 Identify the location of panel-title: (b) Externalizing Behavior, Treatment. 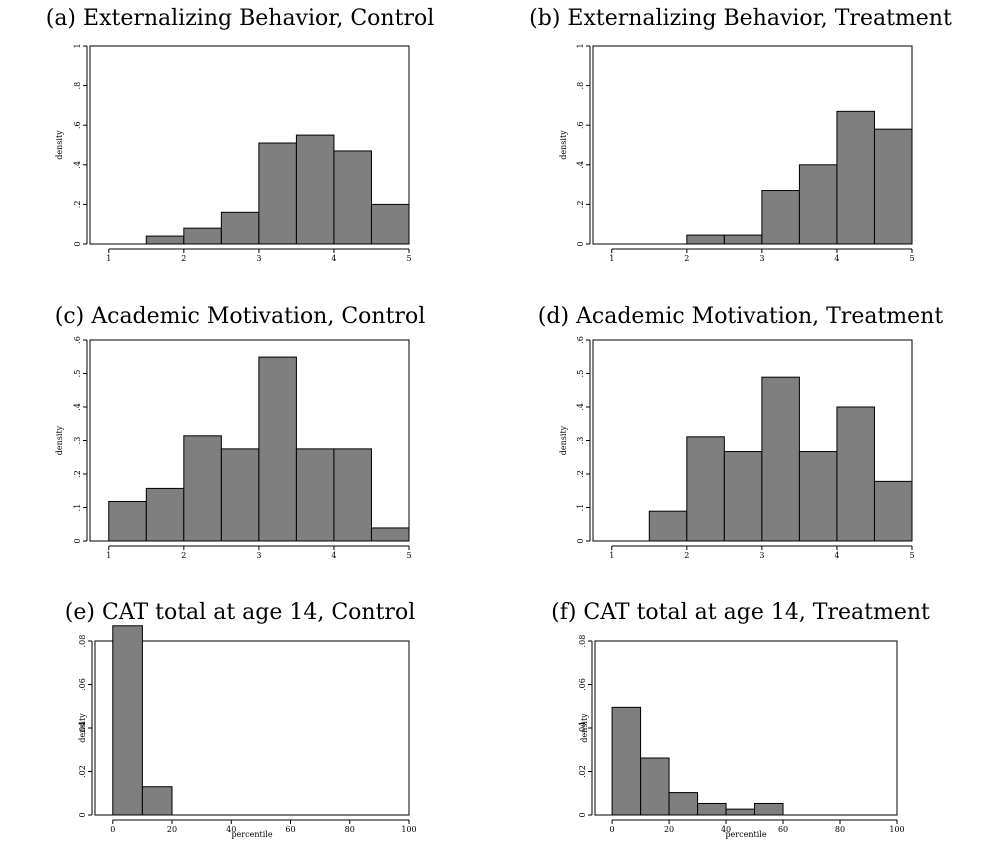
(740, 18).